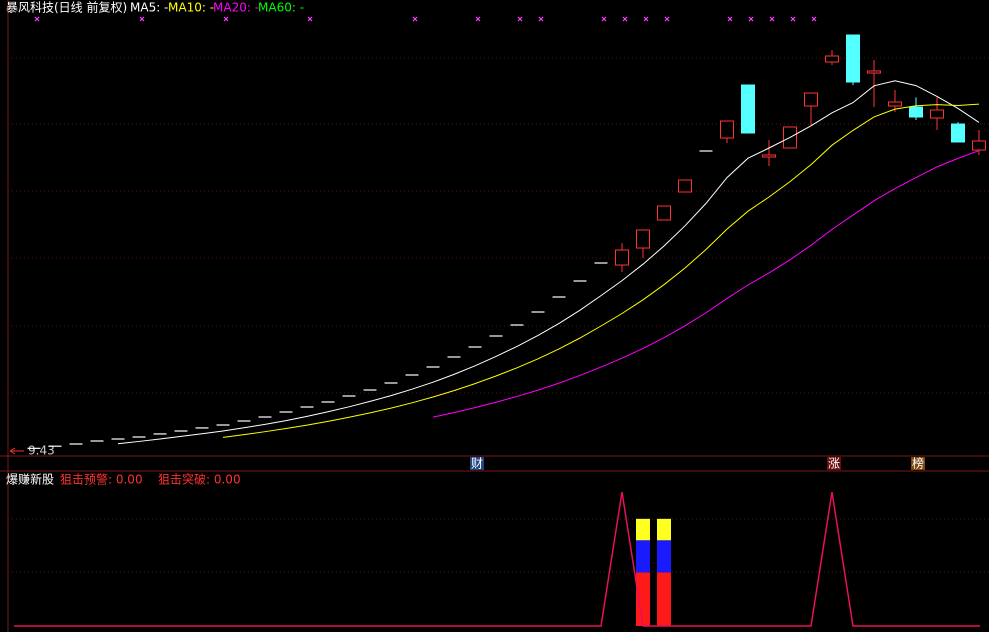 The height and width of the screenshot is (632, 989). Describe the element at coordinates (149, 8) in the screenshot. I see `ma-label: MA5: -` at that location.